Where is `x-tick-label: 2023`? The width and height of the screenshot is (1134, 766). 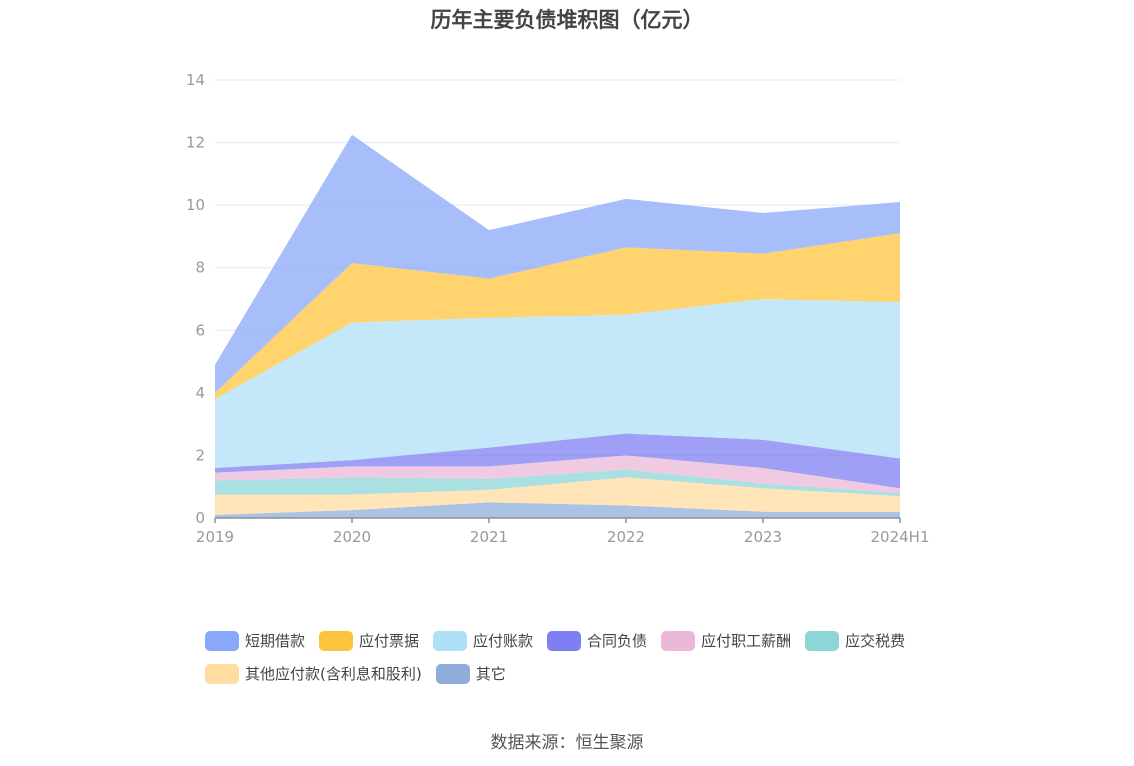
x-tick-label: 2023 is located at coordinates (763, 537).